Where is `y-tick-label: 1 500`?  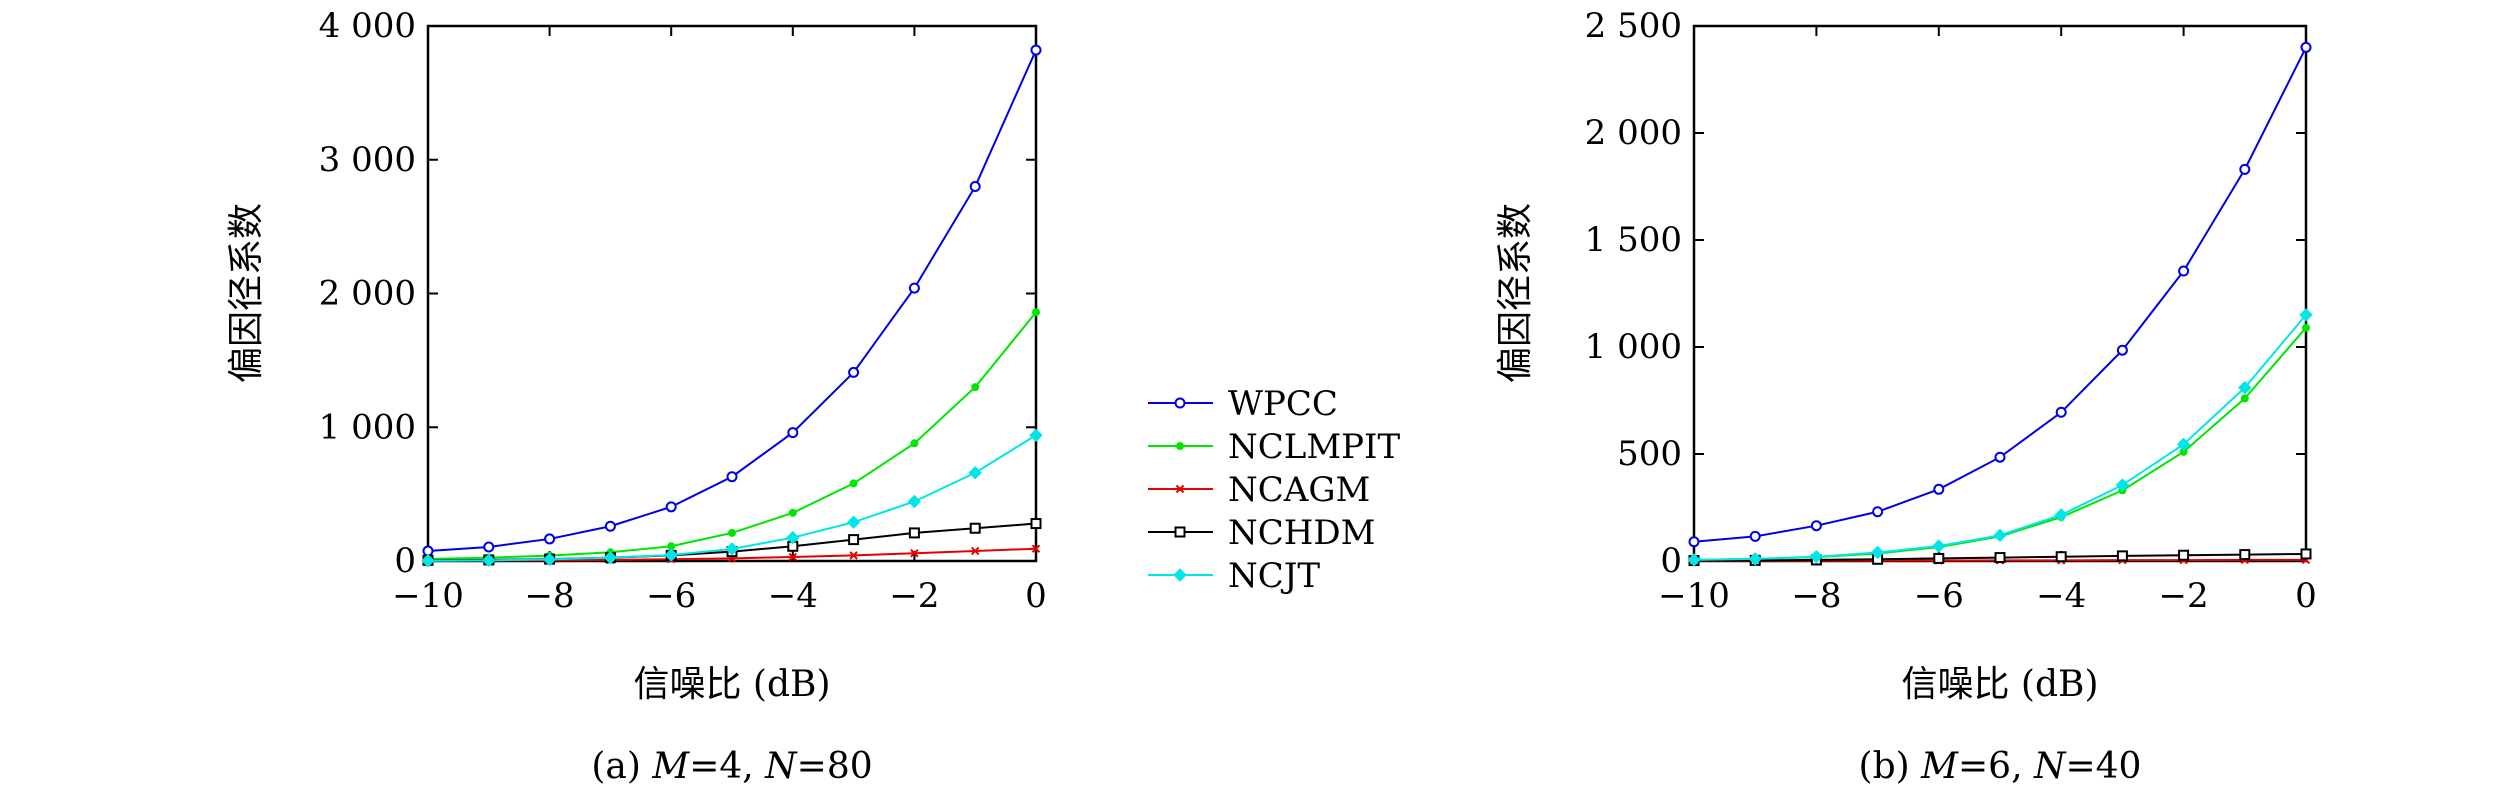
y-tick-label: 1 500 is located at coordinates (1633, 240).